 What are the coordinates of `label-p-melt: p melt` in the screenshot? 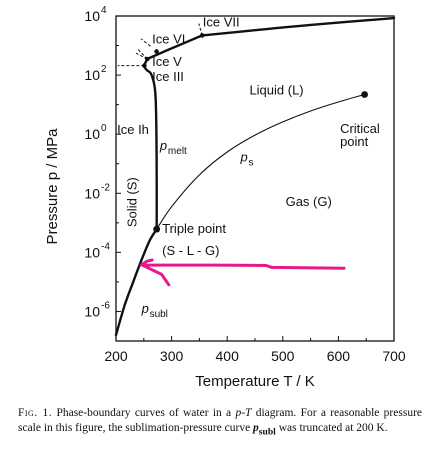 It's located at (173, 147).